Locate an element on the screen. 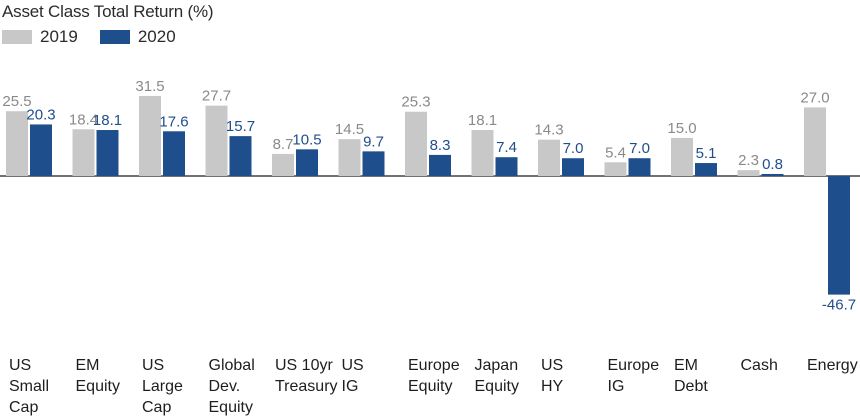  category-label-line-5-1: IG is located at coordinates (350, 386).